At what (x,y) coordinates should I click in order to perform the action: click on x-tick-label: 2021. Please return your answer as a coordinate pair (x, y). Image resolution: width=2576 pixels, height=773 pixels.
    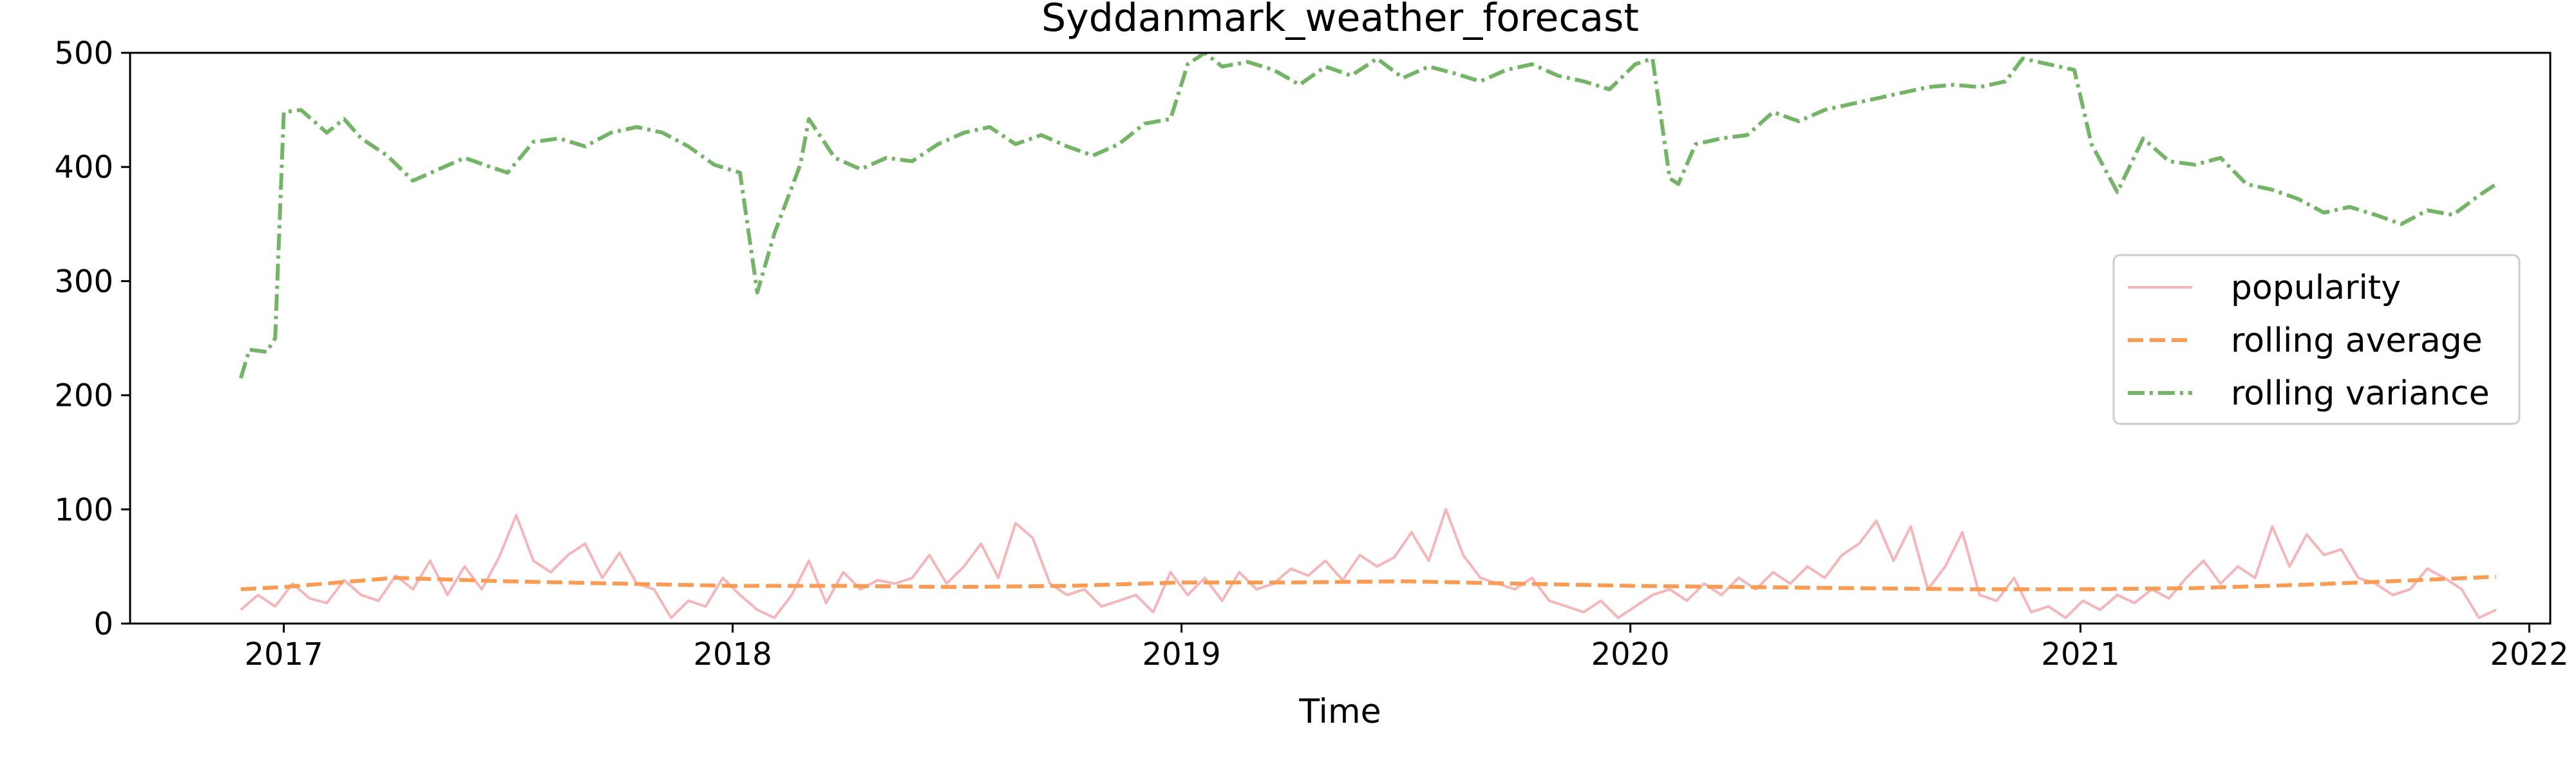
    Looking at the image, I should click on (2080, 654).